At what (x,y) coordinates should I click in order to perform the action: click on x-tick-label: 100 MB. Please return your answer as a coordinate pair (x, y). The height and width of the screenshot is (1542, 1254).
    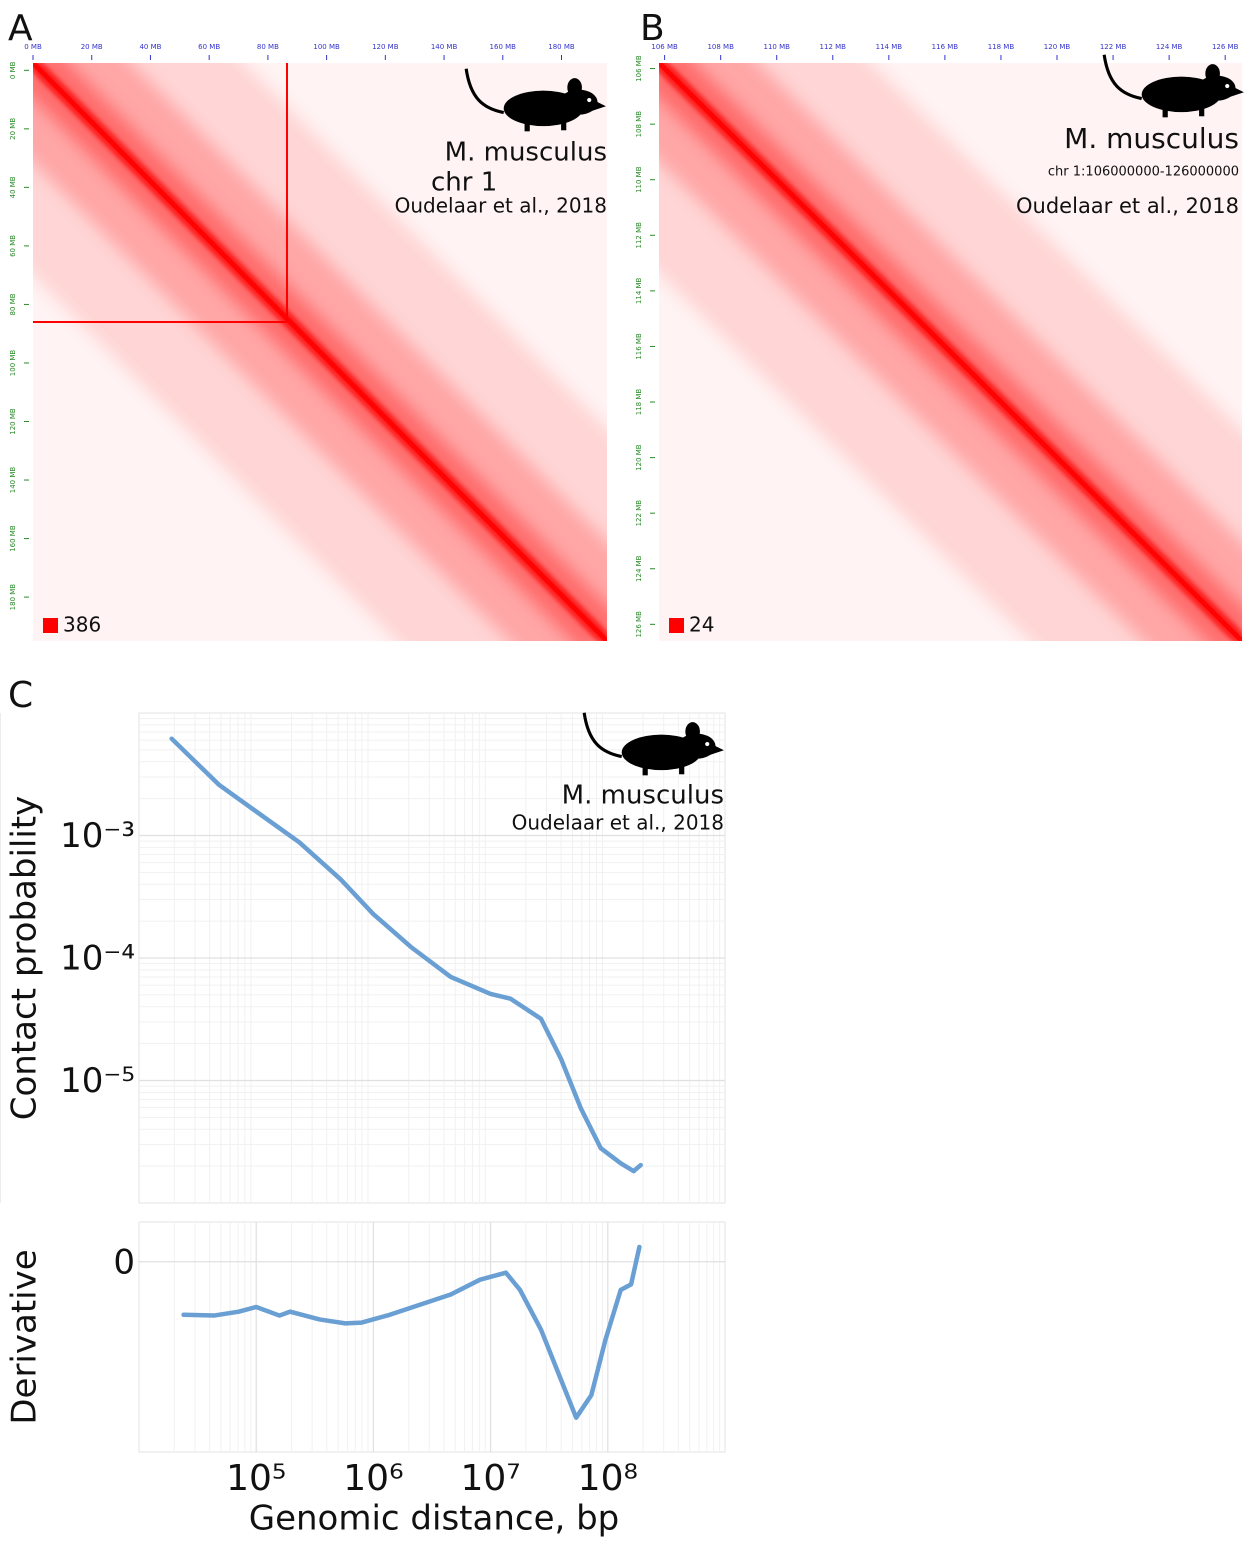
    Looking at the image, I should click on (326, 47).